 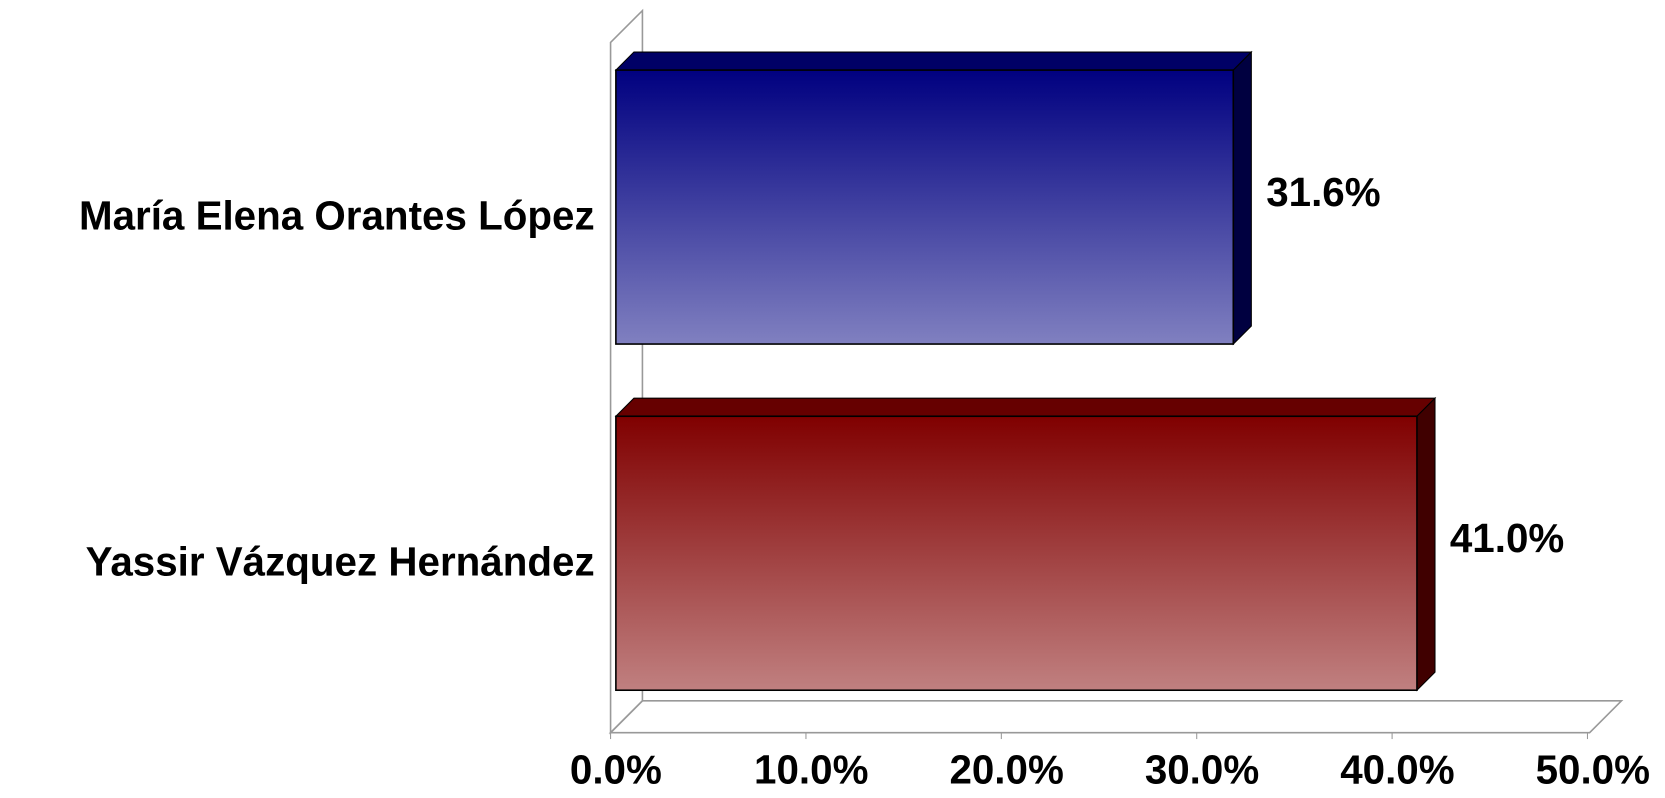 I want to click on x-tick-label: 20.0%, so click(x=1006, y=770).